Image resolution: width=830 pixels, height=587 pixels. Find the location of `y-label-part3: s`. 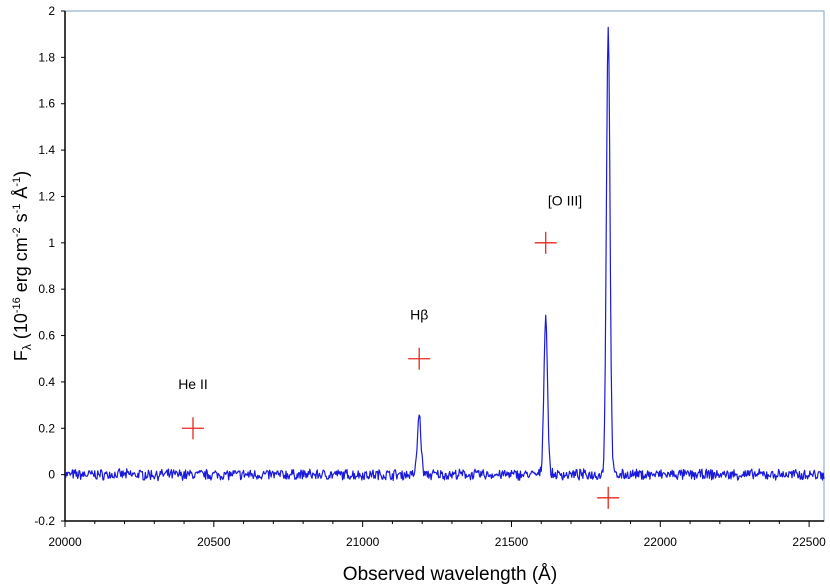

y-label-part3: s is located at coordinates (21, 220).